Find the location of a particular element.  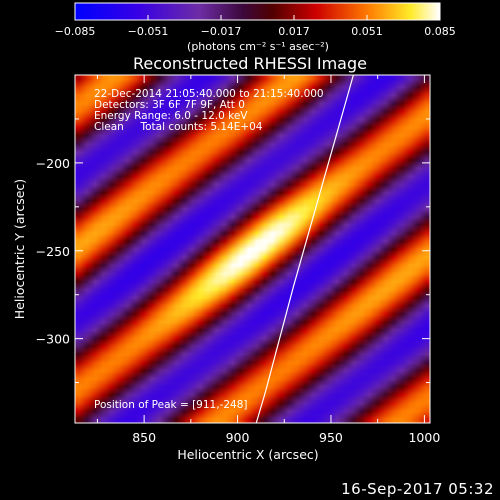

colorbar-ticks: −0.085 −0.051 −0.017 0.017 0.051 0.085 is located at coordinates (255, 26).